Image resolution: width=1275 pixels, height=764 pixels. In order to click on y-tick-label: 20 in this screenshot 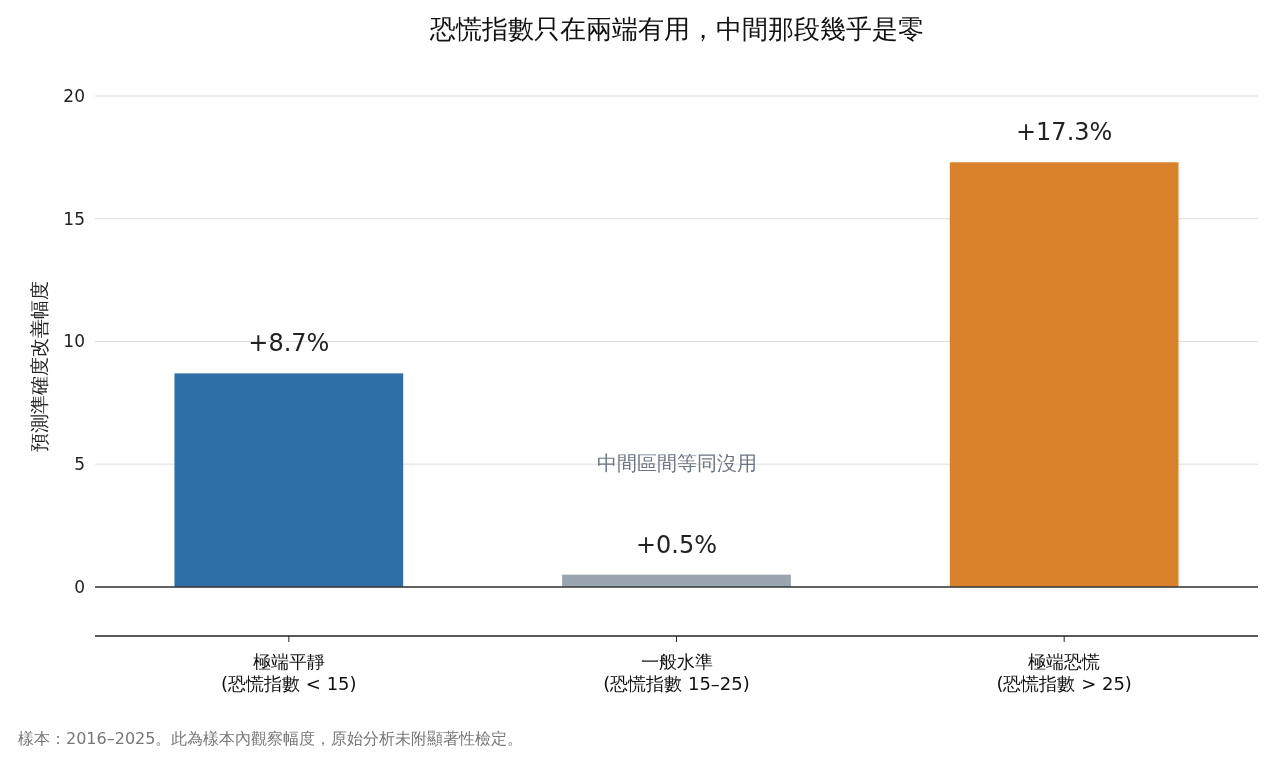, I will do `click(74, 96)`.